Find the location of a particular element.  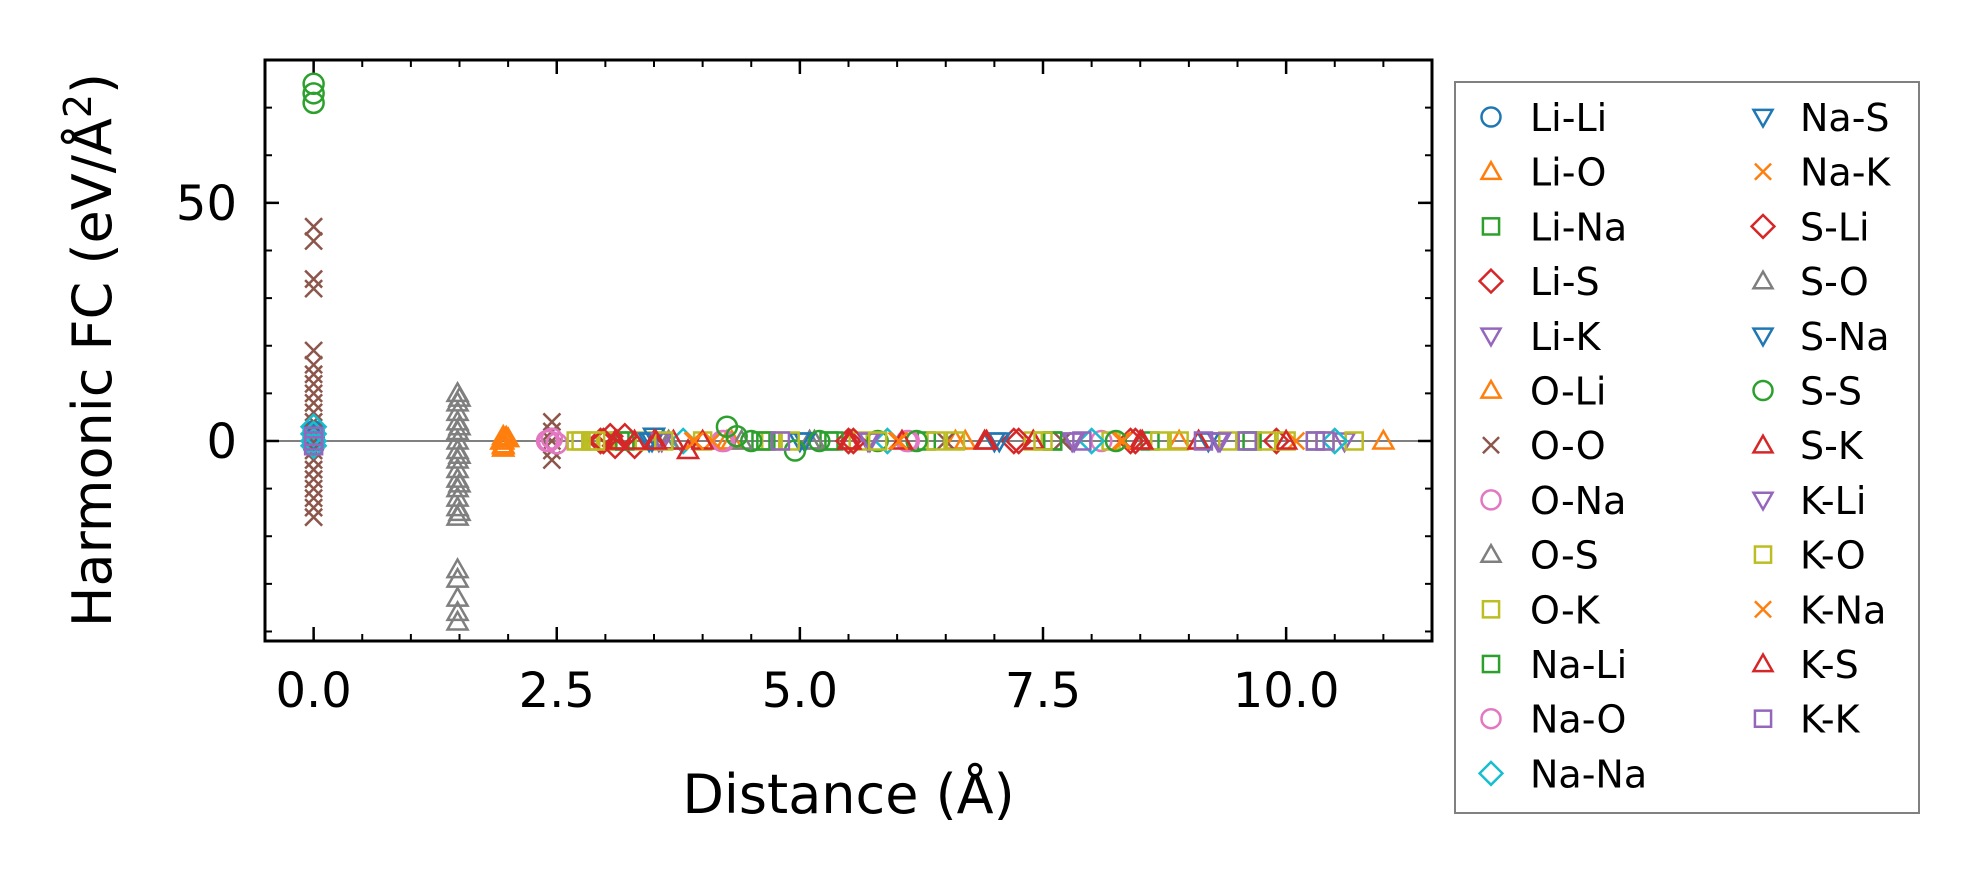

data-point-na-na is located at coordinates (313, 426).